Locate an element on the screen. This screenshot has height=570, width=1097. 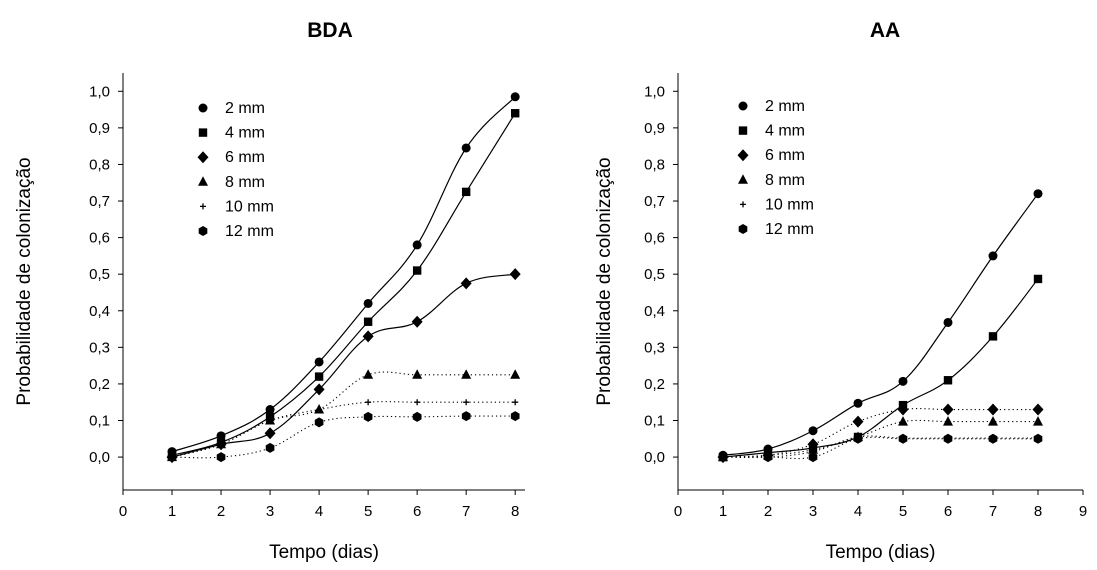
legend-label: 4 mm is located at coordinates (245, 133).